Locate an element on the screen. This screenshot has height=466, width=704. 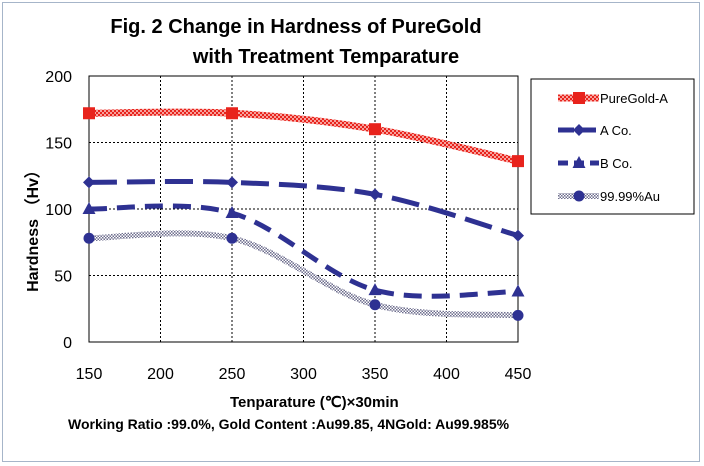
y-tick-label: 200 is located at coordinates (58, 77).